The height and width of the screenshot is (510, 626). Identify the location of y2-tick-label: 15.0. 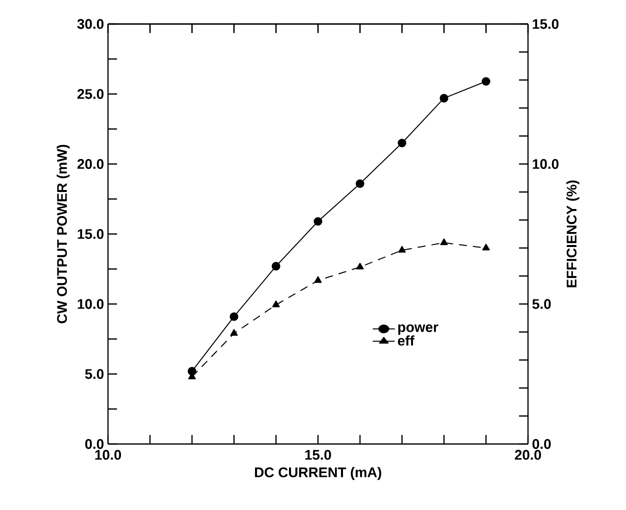
(545, 24).